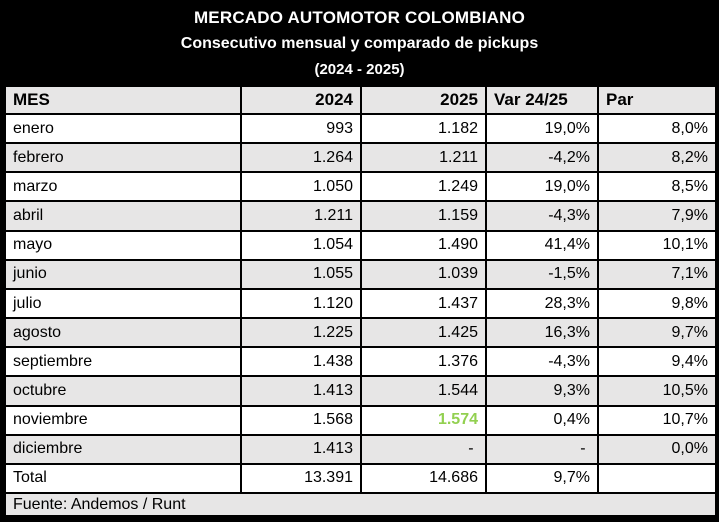 This screenshot has height=522, width=719. I want to click on cell-par: 10,7%, so click(657, 420).